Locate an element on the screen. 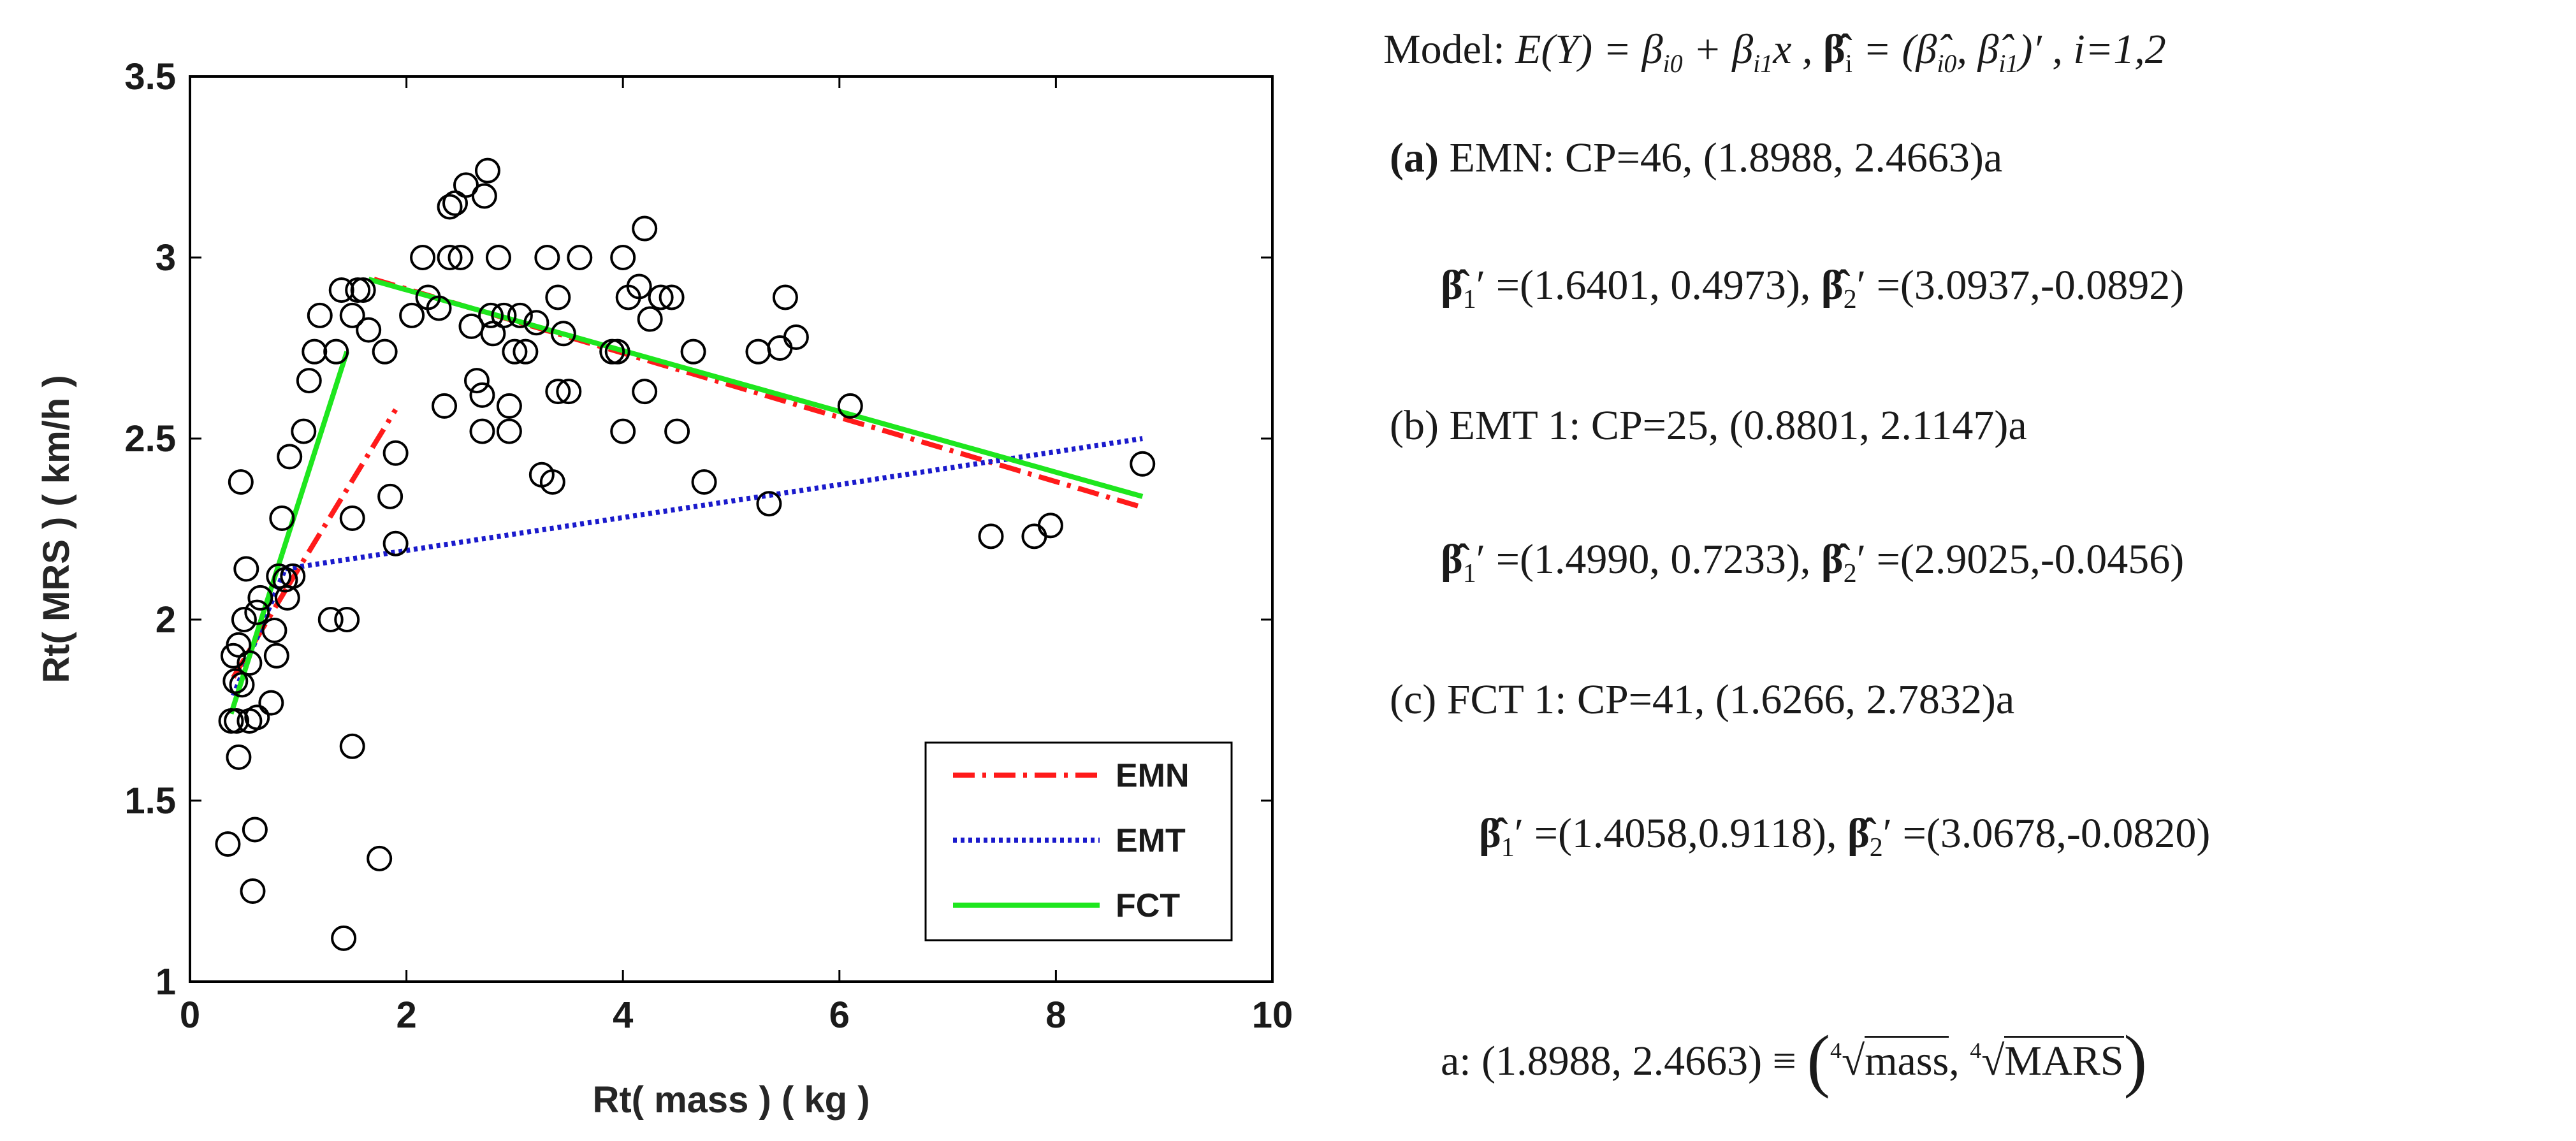  footnote: a: (1.8988, 2.4663) ≡ (4√mass, 4√MARS) is located at coordinates (1794, 1060).